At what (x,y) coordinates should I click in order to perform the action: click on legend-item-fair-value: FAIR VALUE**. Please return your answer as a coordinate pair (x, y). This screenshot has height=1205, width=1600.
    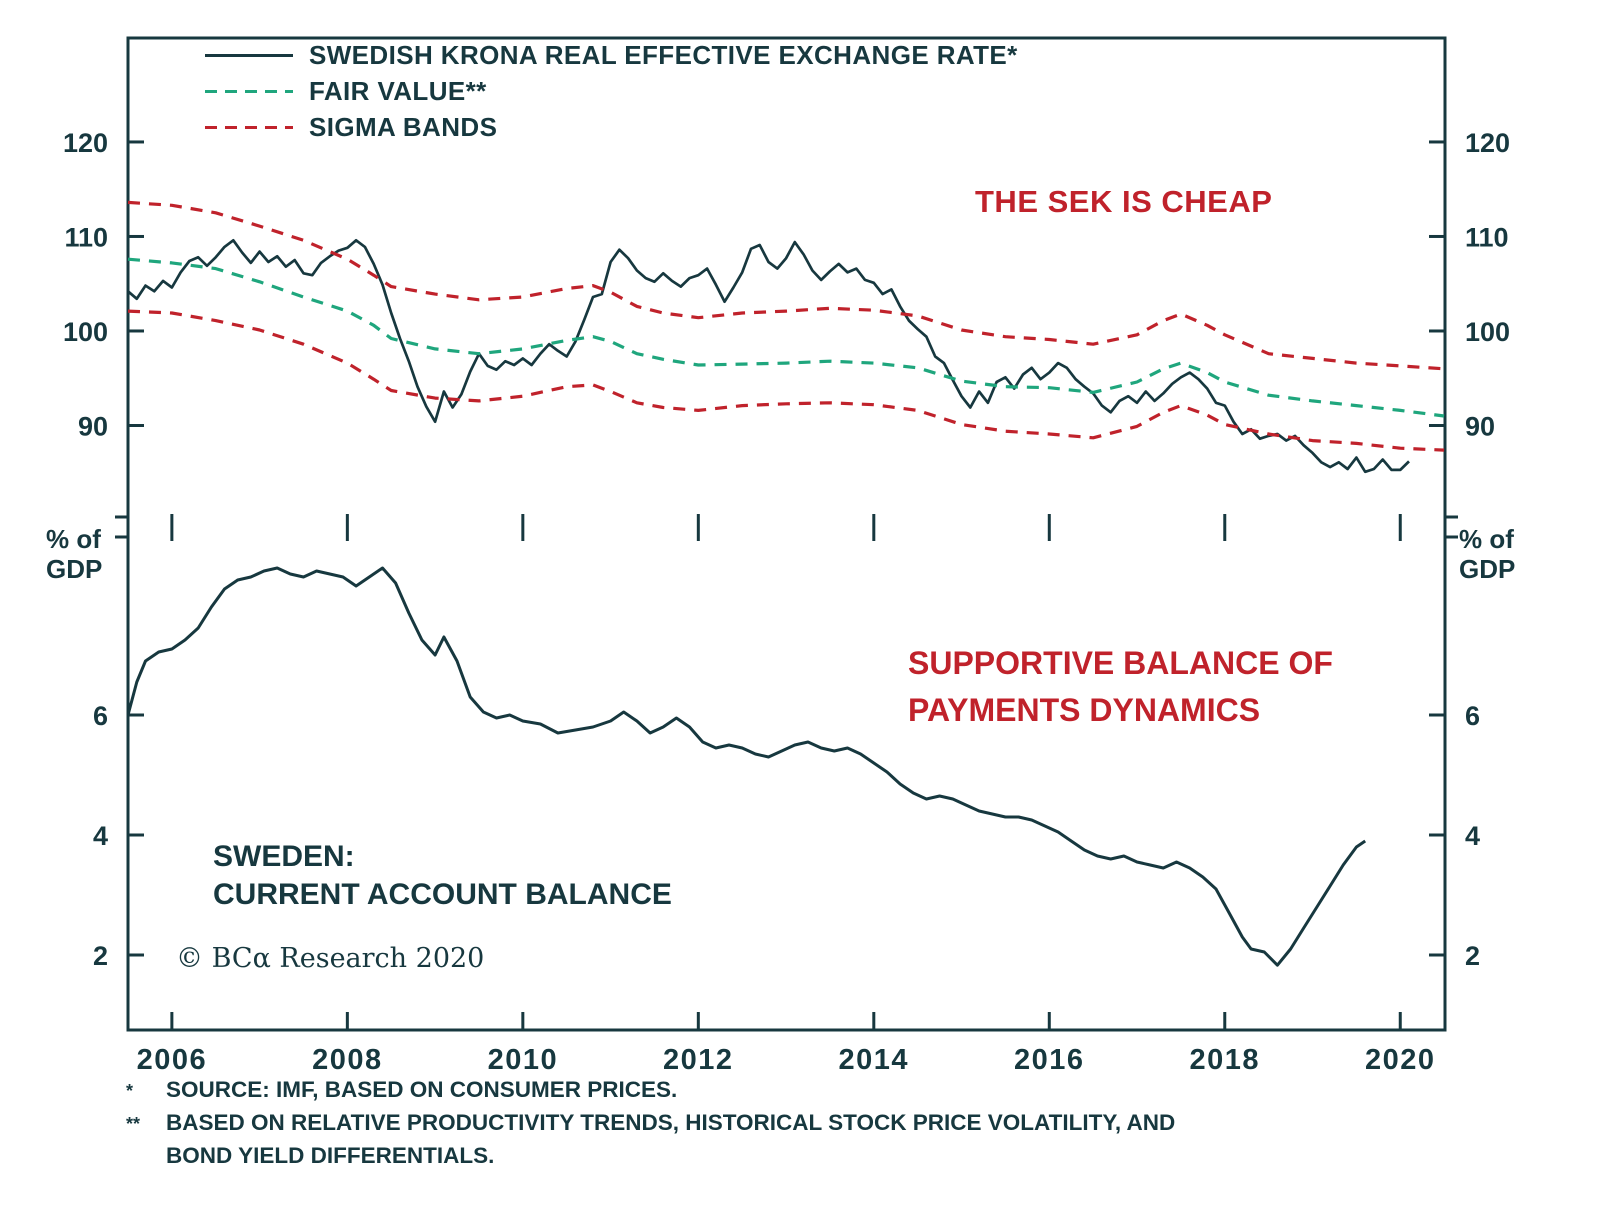
    Looking at the image, I should click on (611, 91).